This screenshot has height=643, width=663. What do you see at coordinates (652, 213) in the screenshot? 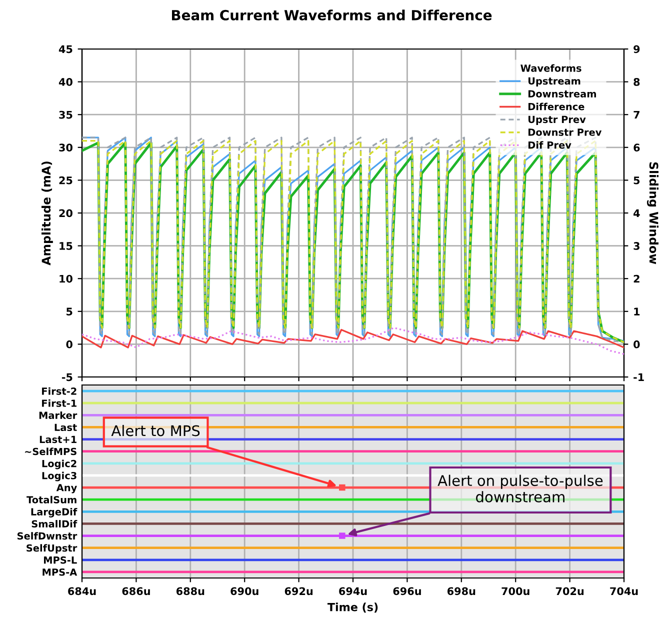
I see `y2-axis-title: Sliding Window` at bounding box center [652, 213].